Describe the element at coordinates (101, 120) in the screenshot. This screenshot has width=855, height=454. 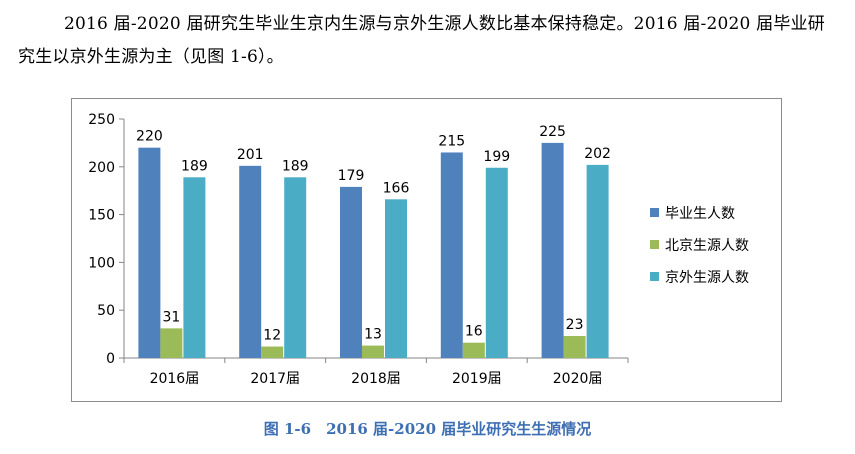
I see `y-tick-label: 250` at that location.